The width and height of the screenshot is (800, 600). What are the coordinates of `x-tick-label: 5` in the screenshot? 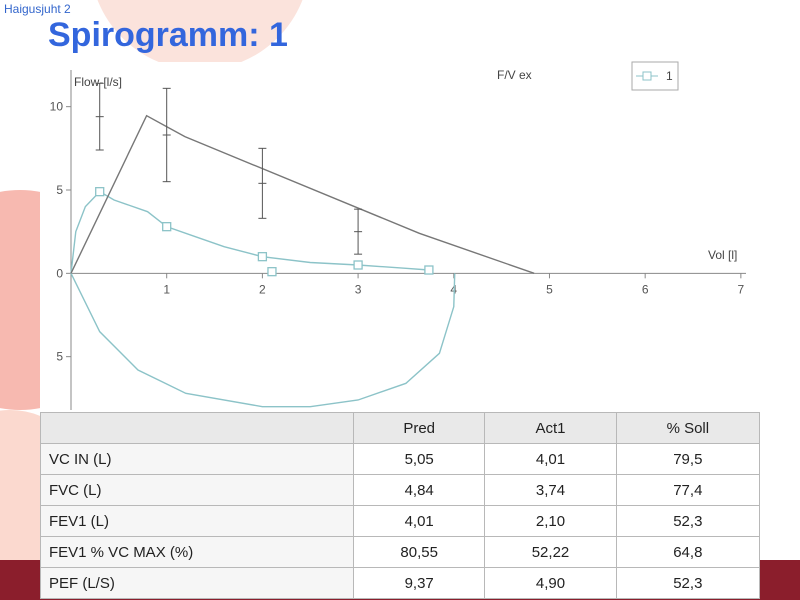 It's located at (549, 289).